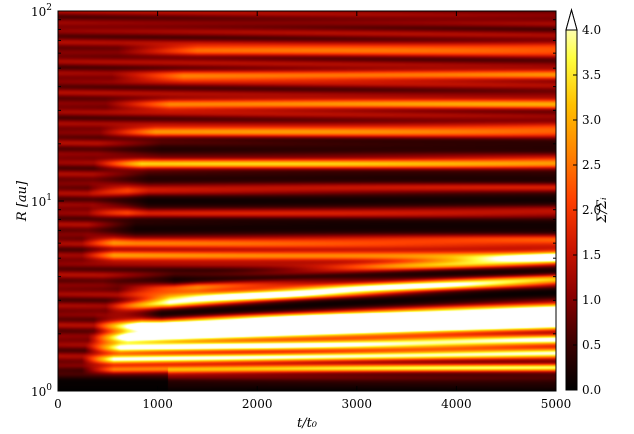  What do you see at coordinates (591, 390) in the screenshot?
I see `colorbar-tick-label: 0.0` at bounding box center [591, 390].